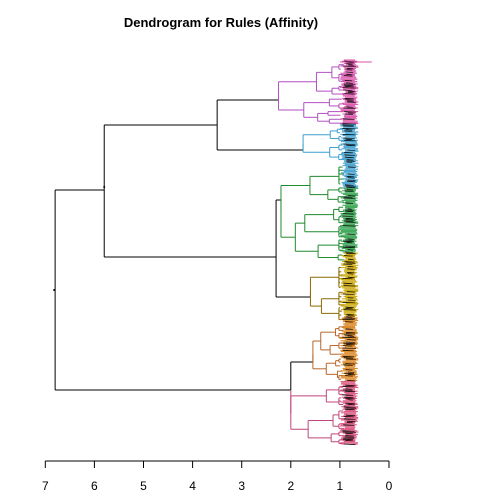 The image size is (504, 504). I want to click on merge-top, so click(260, 125).